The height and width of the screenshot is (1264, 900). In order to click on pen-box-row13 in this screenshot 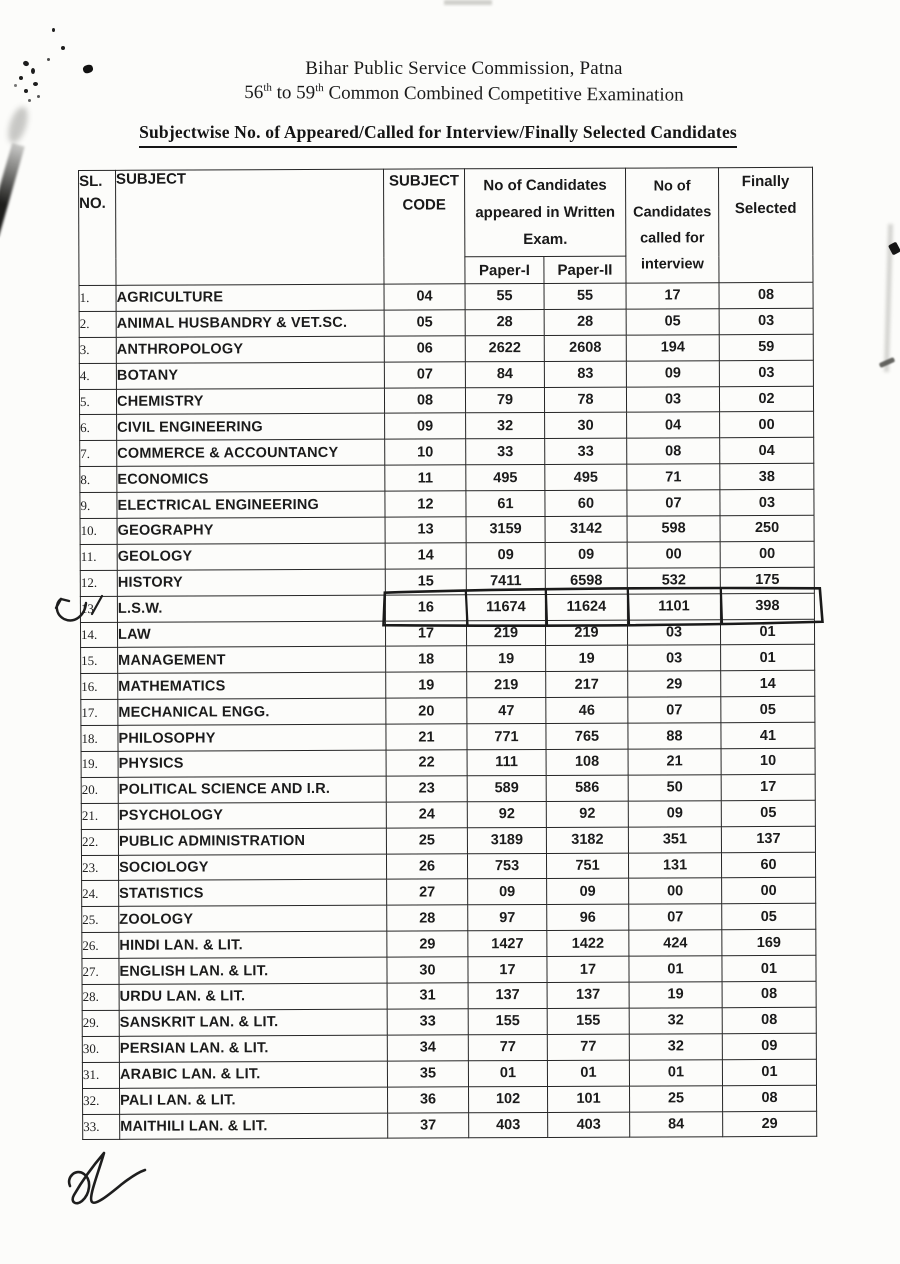, I will do `click(603, 606)`.